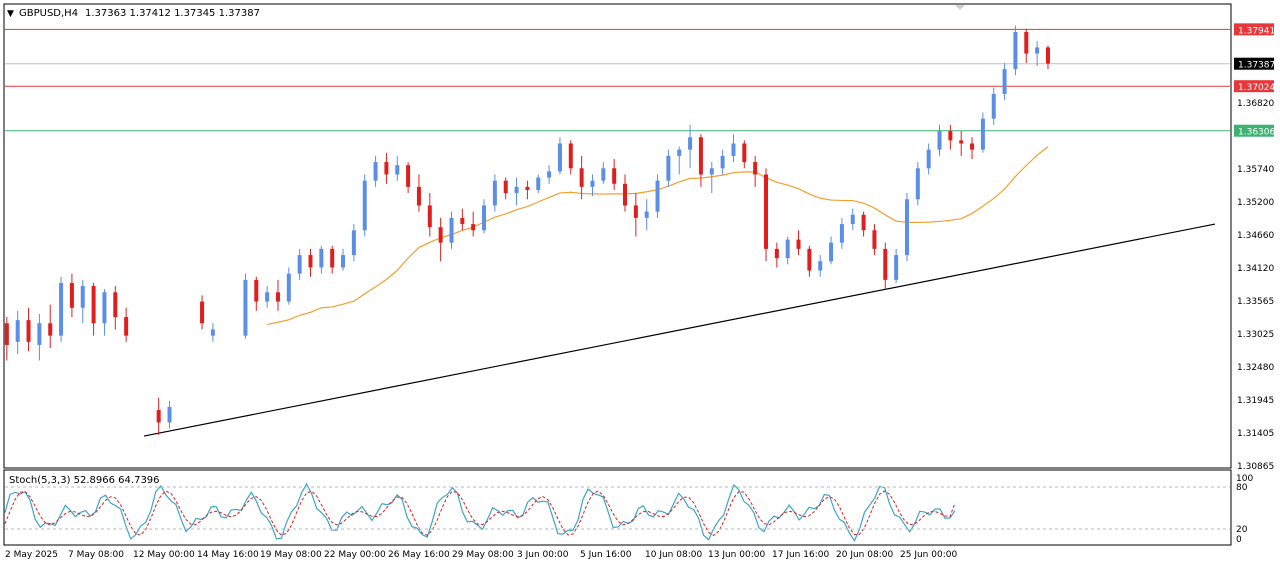 The image size is (1280, 571). What do you see at coordinates (1255, 203) in the screenshot?
I see `price-tick: 1.35200` at bounding box center [1255, 203].